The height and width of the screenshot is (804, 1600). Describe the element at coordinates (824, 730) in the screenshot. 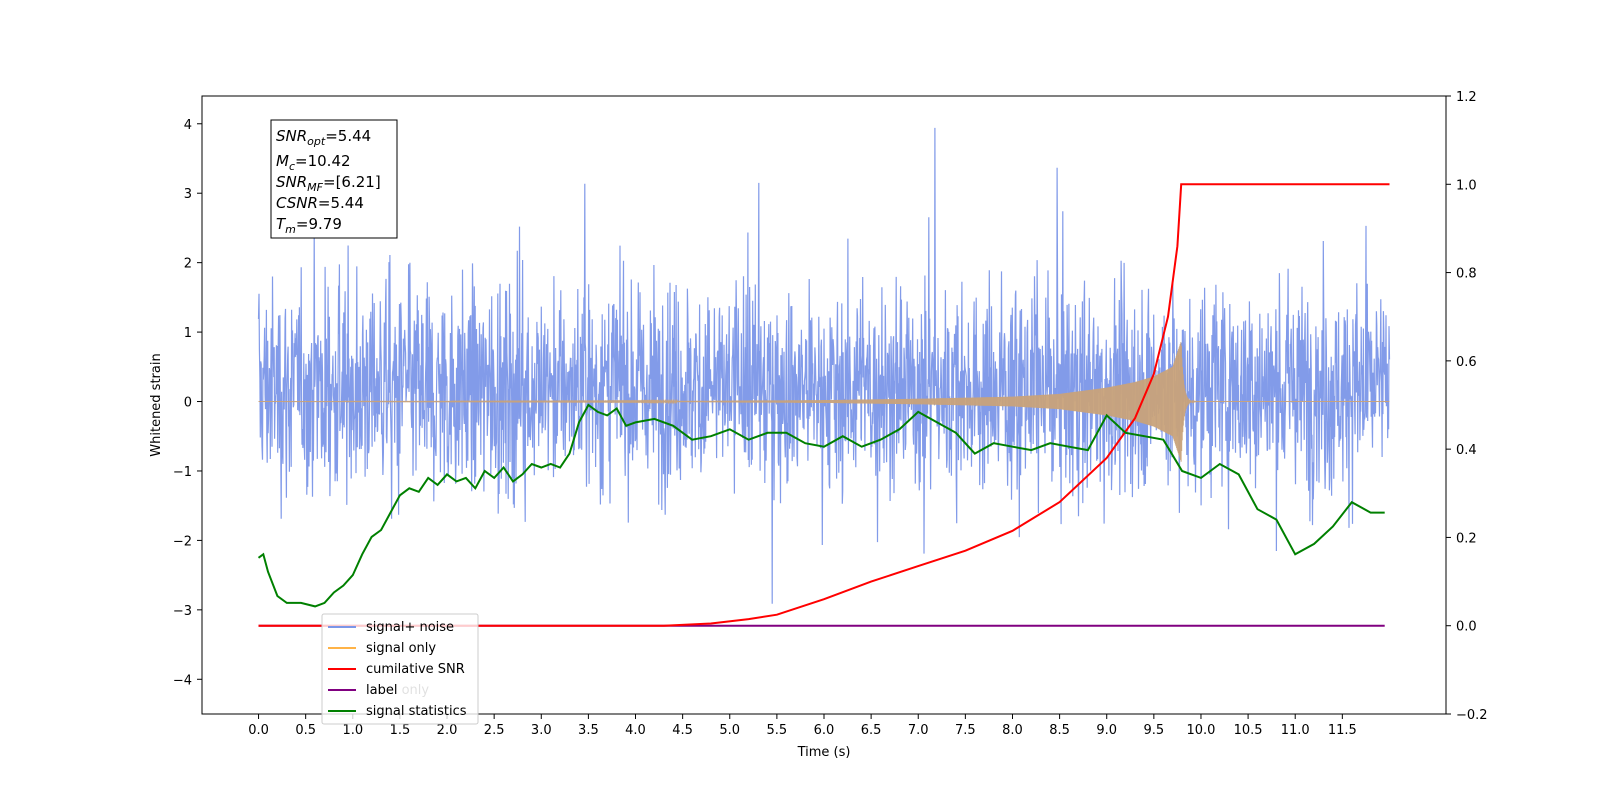

I see `x-tick-label: 6.0` at that location.